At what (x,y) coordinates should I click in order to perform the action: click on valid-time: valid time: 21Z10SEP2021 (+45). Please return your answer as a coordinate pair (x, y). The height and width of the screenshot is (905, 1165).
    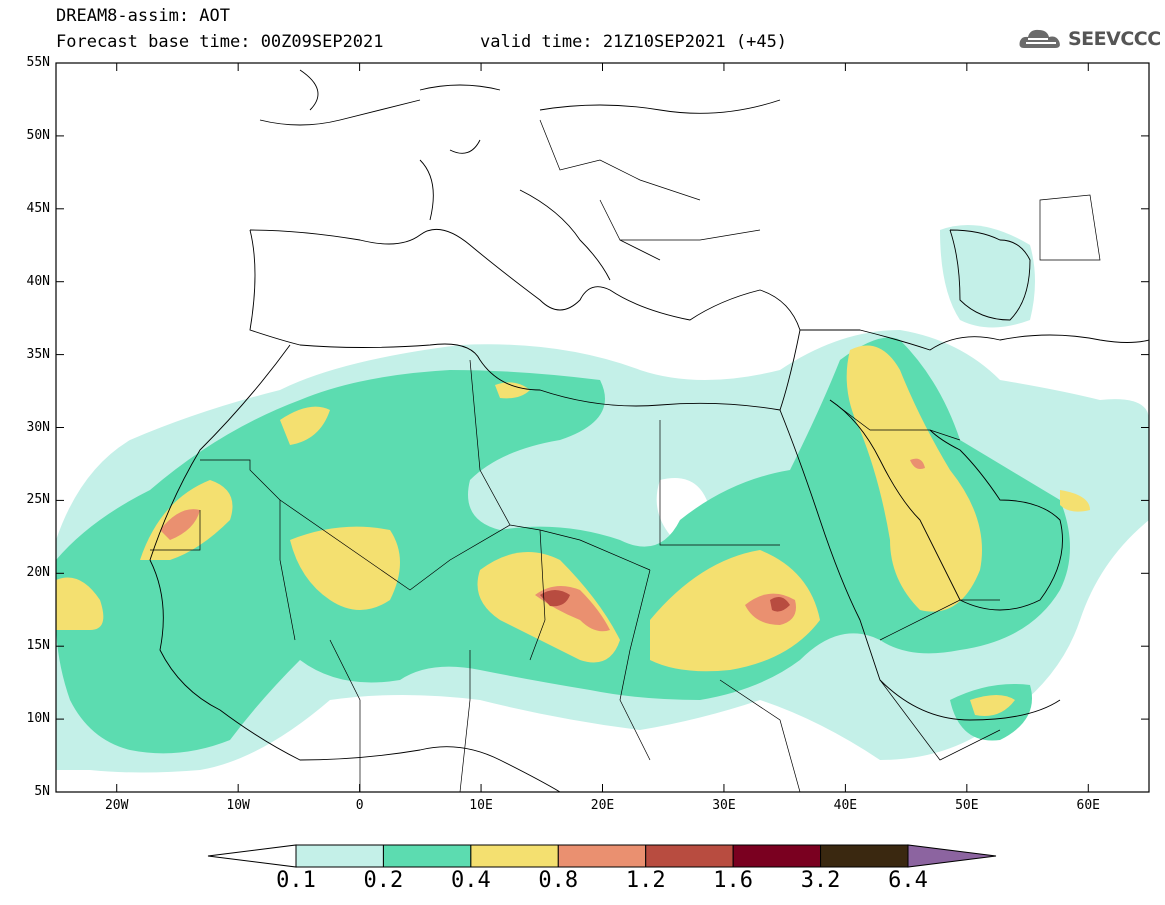
    Looking at the image, I should click on (634, 42).